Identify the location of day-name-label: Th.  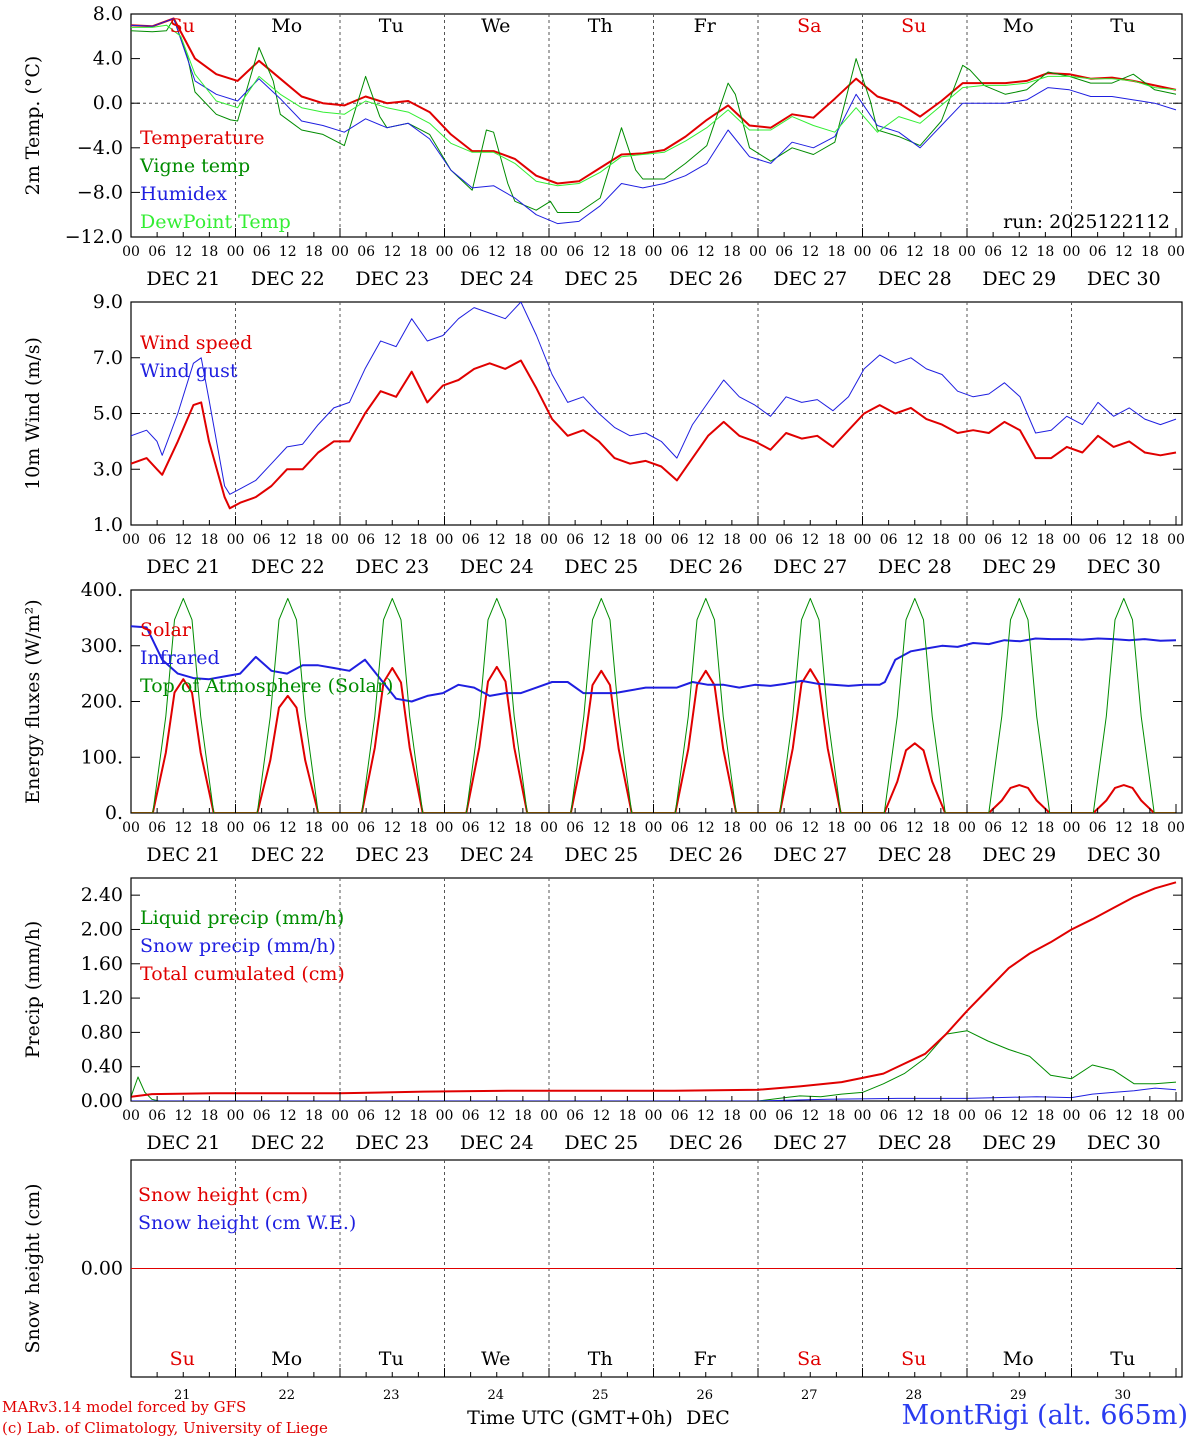
(600, 26).